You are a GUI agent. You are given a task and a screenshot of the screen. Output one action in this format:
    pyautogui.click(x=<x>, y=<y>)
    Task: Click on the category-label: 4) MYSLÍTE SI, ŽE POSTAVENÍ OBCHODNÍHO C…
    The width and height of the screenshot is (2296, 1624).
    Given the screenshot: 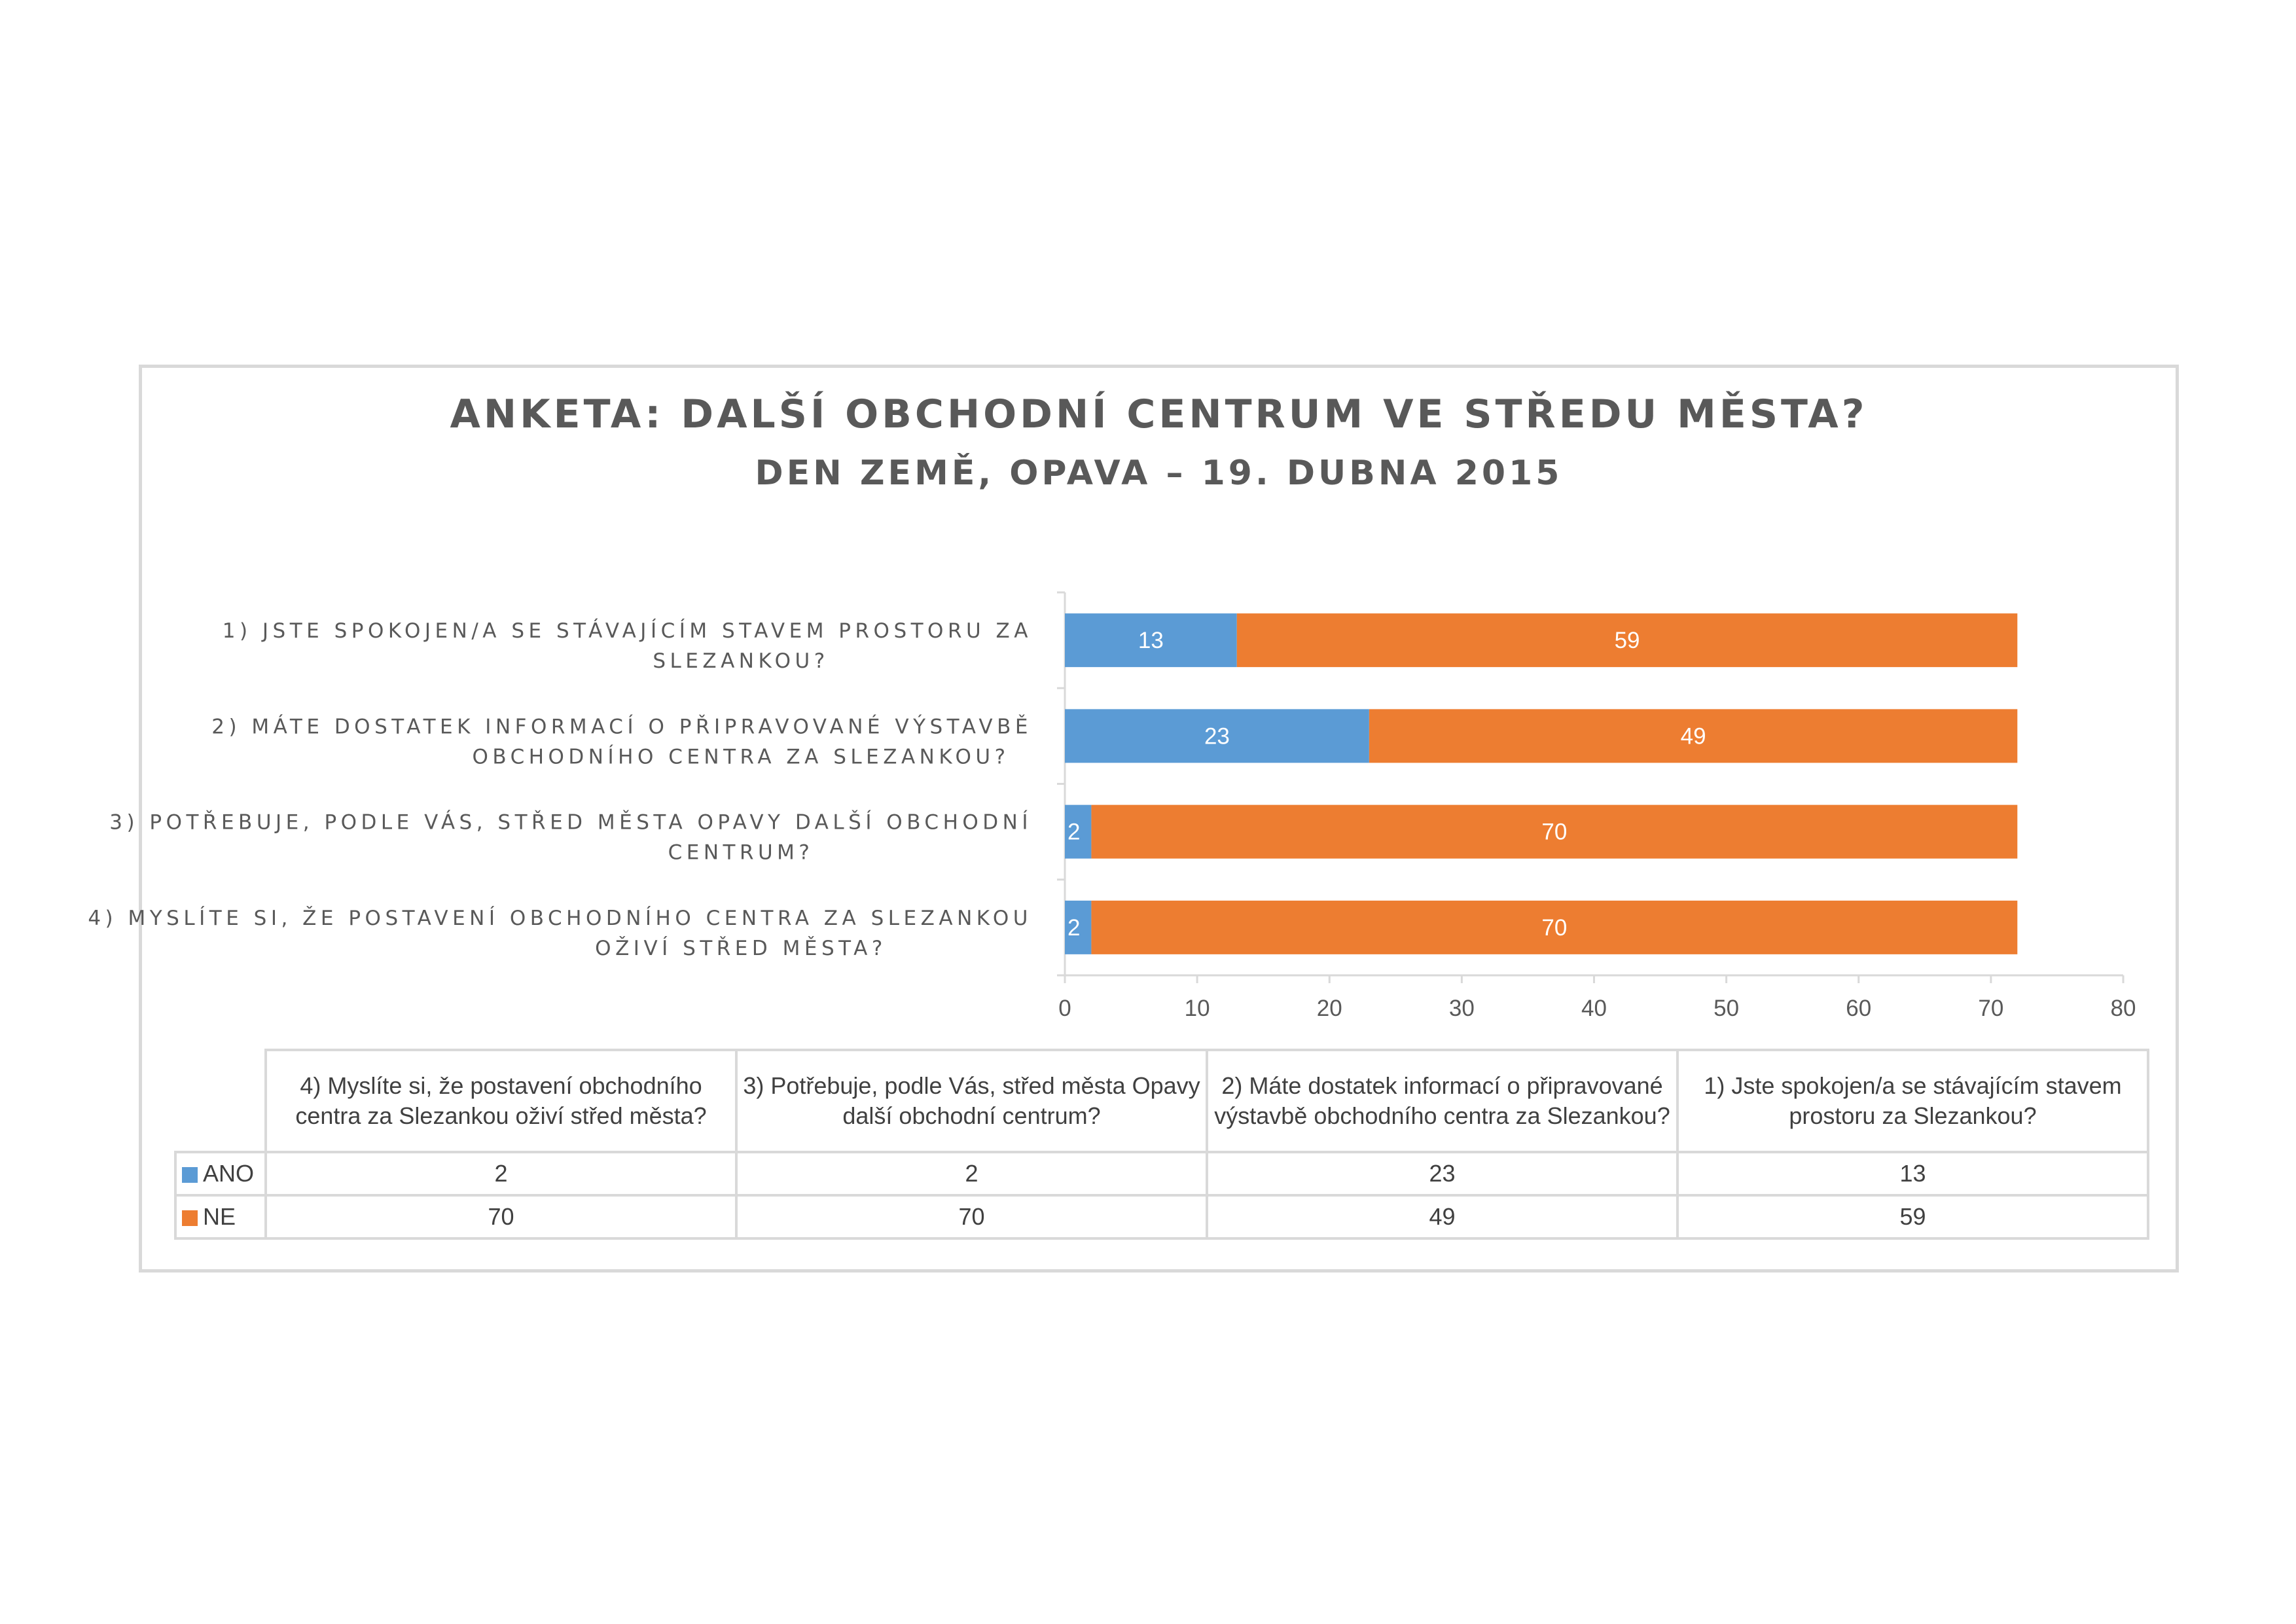 What is the action you would take?
    pyautogui.click(x=560, y=918)
    